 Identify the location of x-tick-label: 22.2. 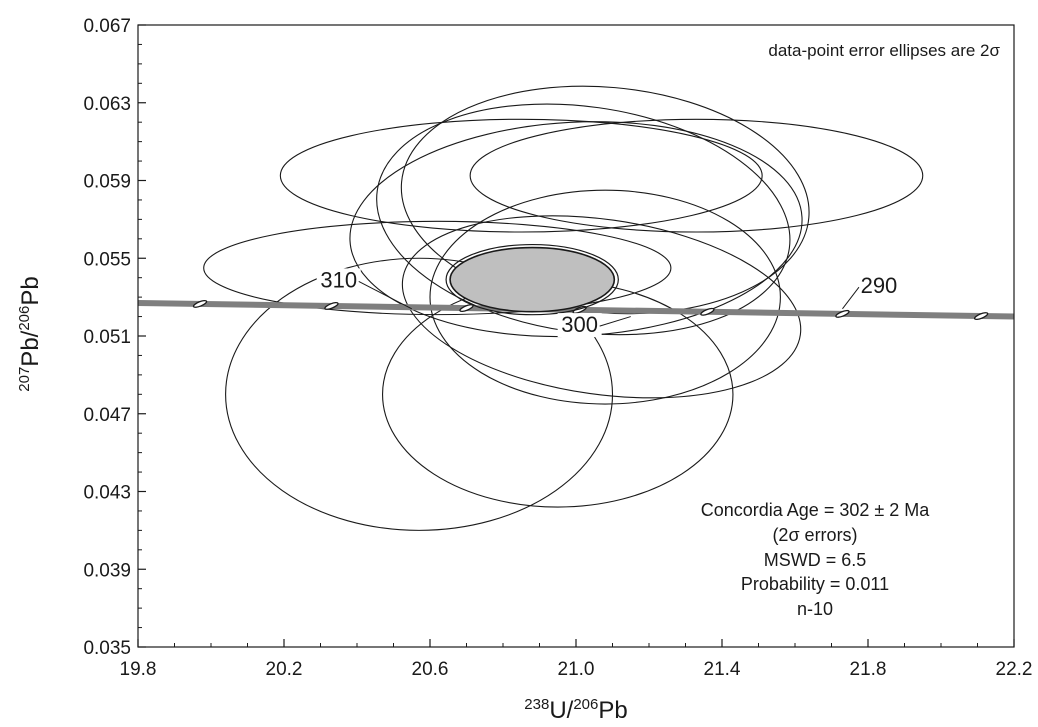
(1014, 669).